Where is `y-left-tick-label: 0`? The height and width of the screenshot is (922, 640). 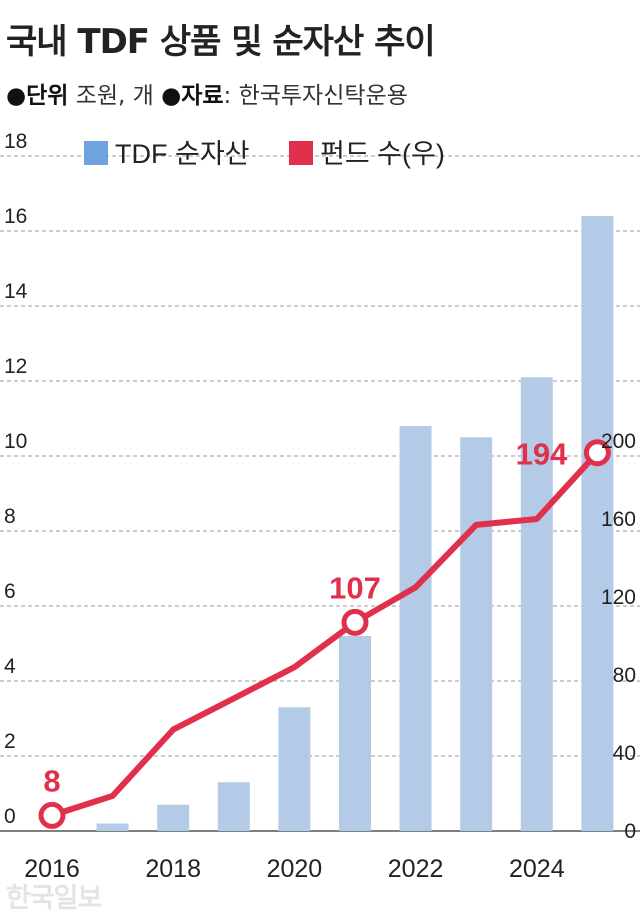
y-left-tick-label: 0 is located at coordinates (10, 816).